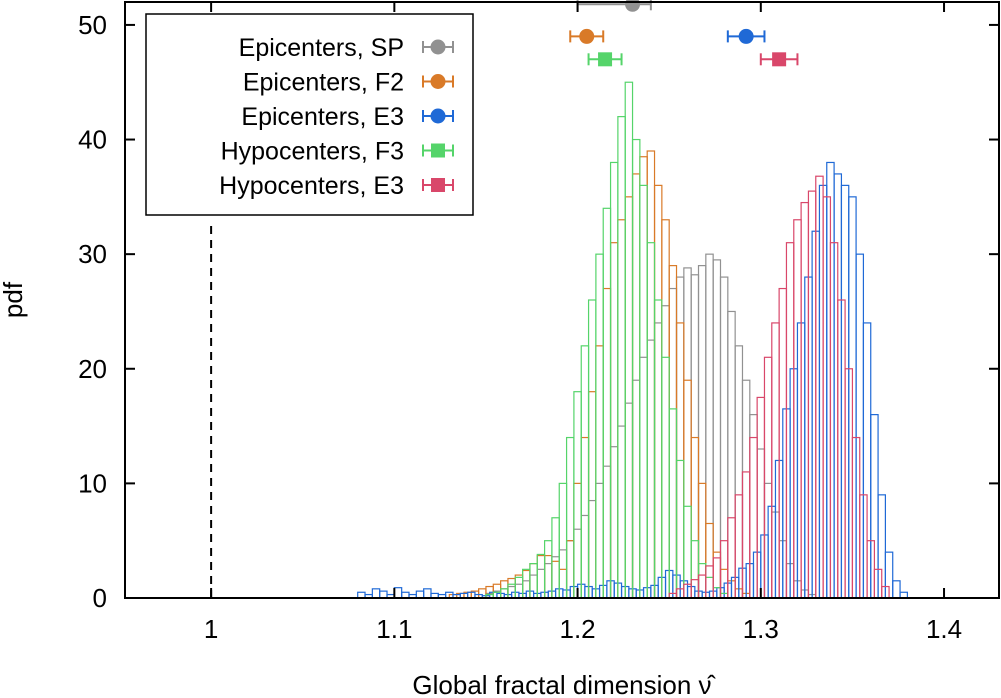 The image size is (1001, 698). I want to click on legend-item-epicenters-f2: Epicenters, F2, so click(348, 83).